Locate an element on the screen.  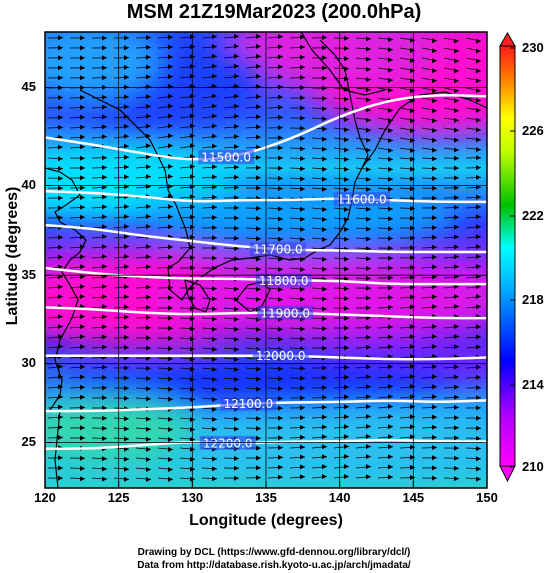
contour-line-12000.0 is located at coordinates (266, 357).